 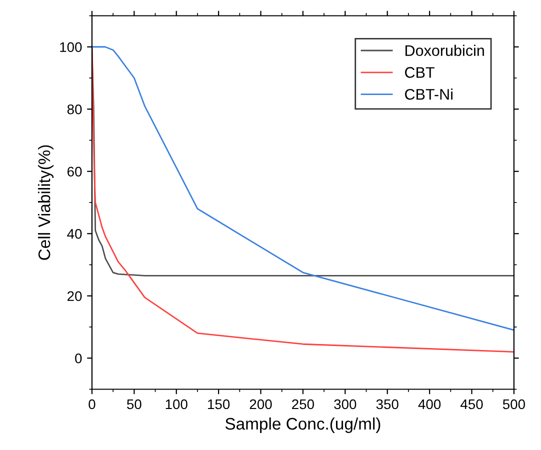 What do you see at coordinates (303, 404) in the screenshot?
I see `x-tick-label: 250` at bounding box center [303, 404].